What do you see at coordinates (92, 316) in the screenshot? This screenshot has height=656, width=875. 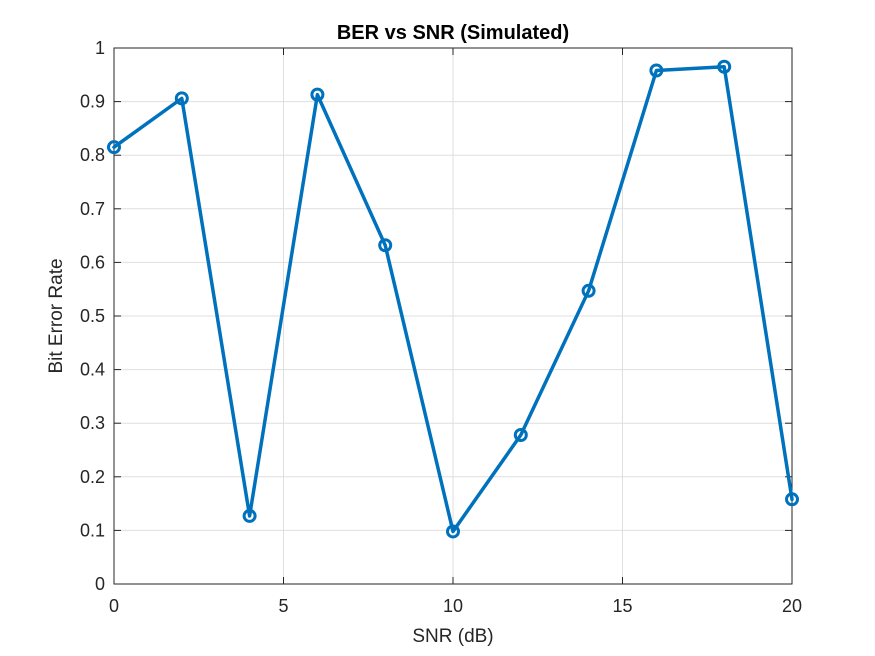 I see `y-tick-label: 0.5` at bounding box center [92, 316].